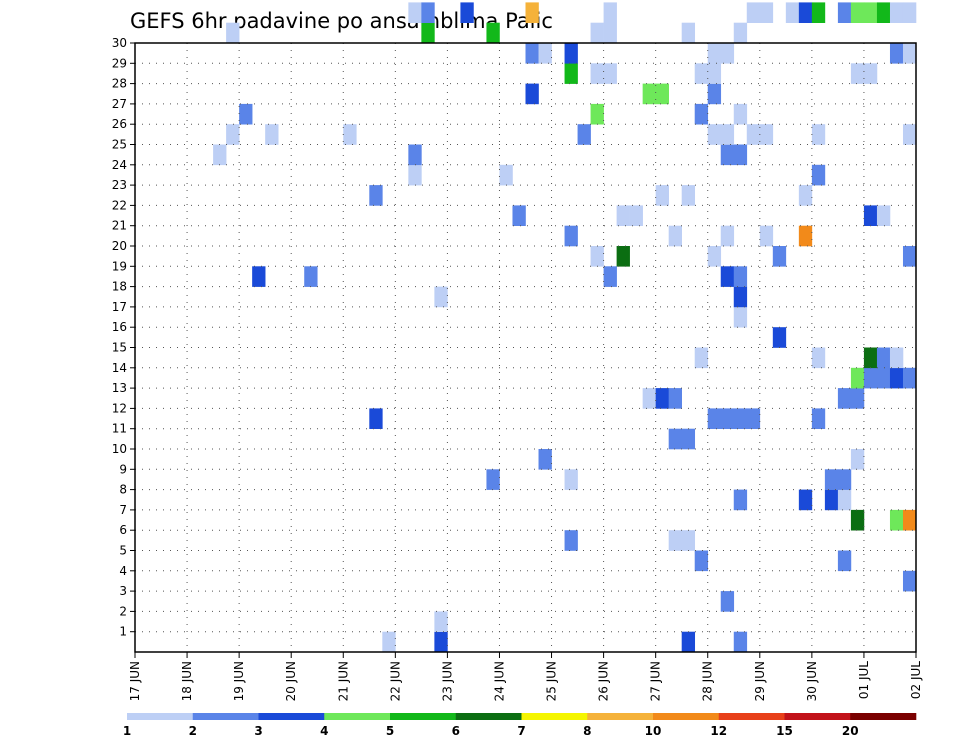 The image size is (960, 742). Describe the element at coordinates (604, 681) in the screenshot. I see `x-tick-label: 26 JUN` at that location.